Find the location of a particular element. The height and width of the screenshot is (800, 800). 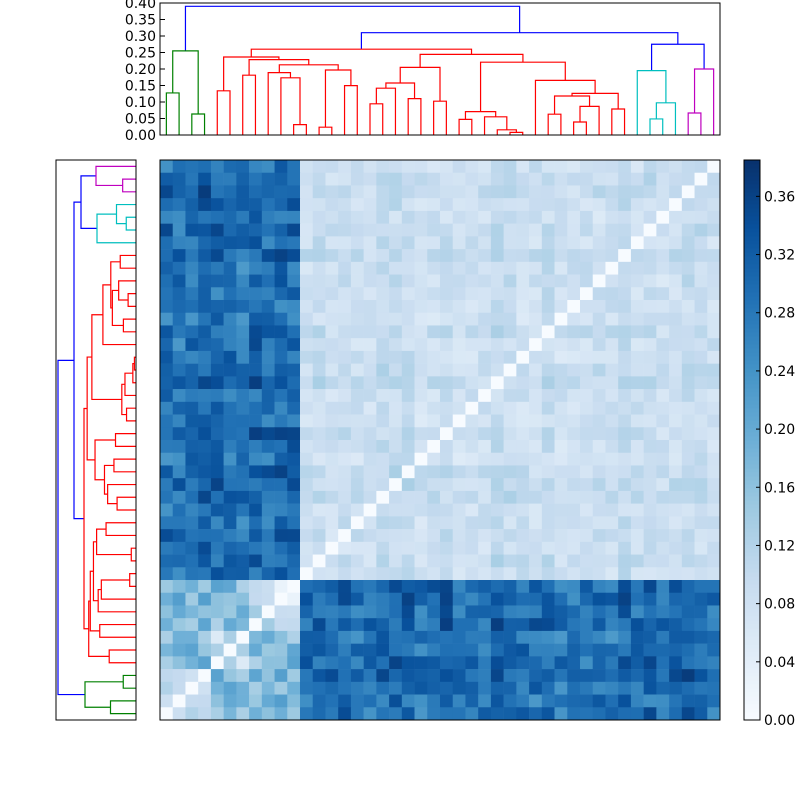

colorbar-tick-label: 0.28 is located at coordinates (779, 314).